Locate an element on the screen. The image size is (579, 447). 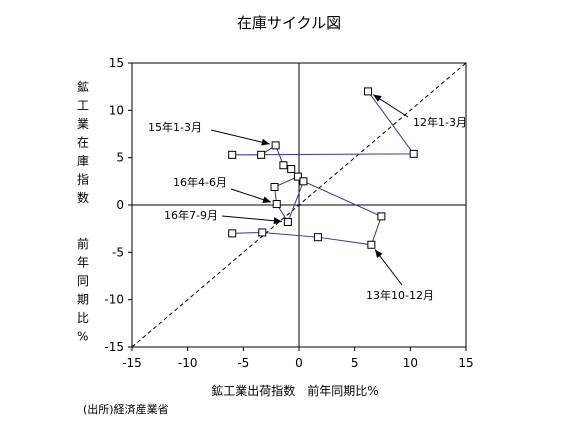
y-axis-label-part-2: 前年同期比% is located at coordinates (83, 290).